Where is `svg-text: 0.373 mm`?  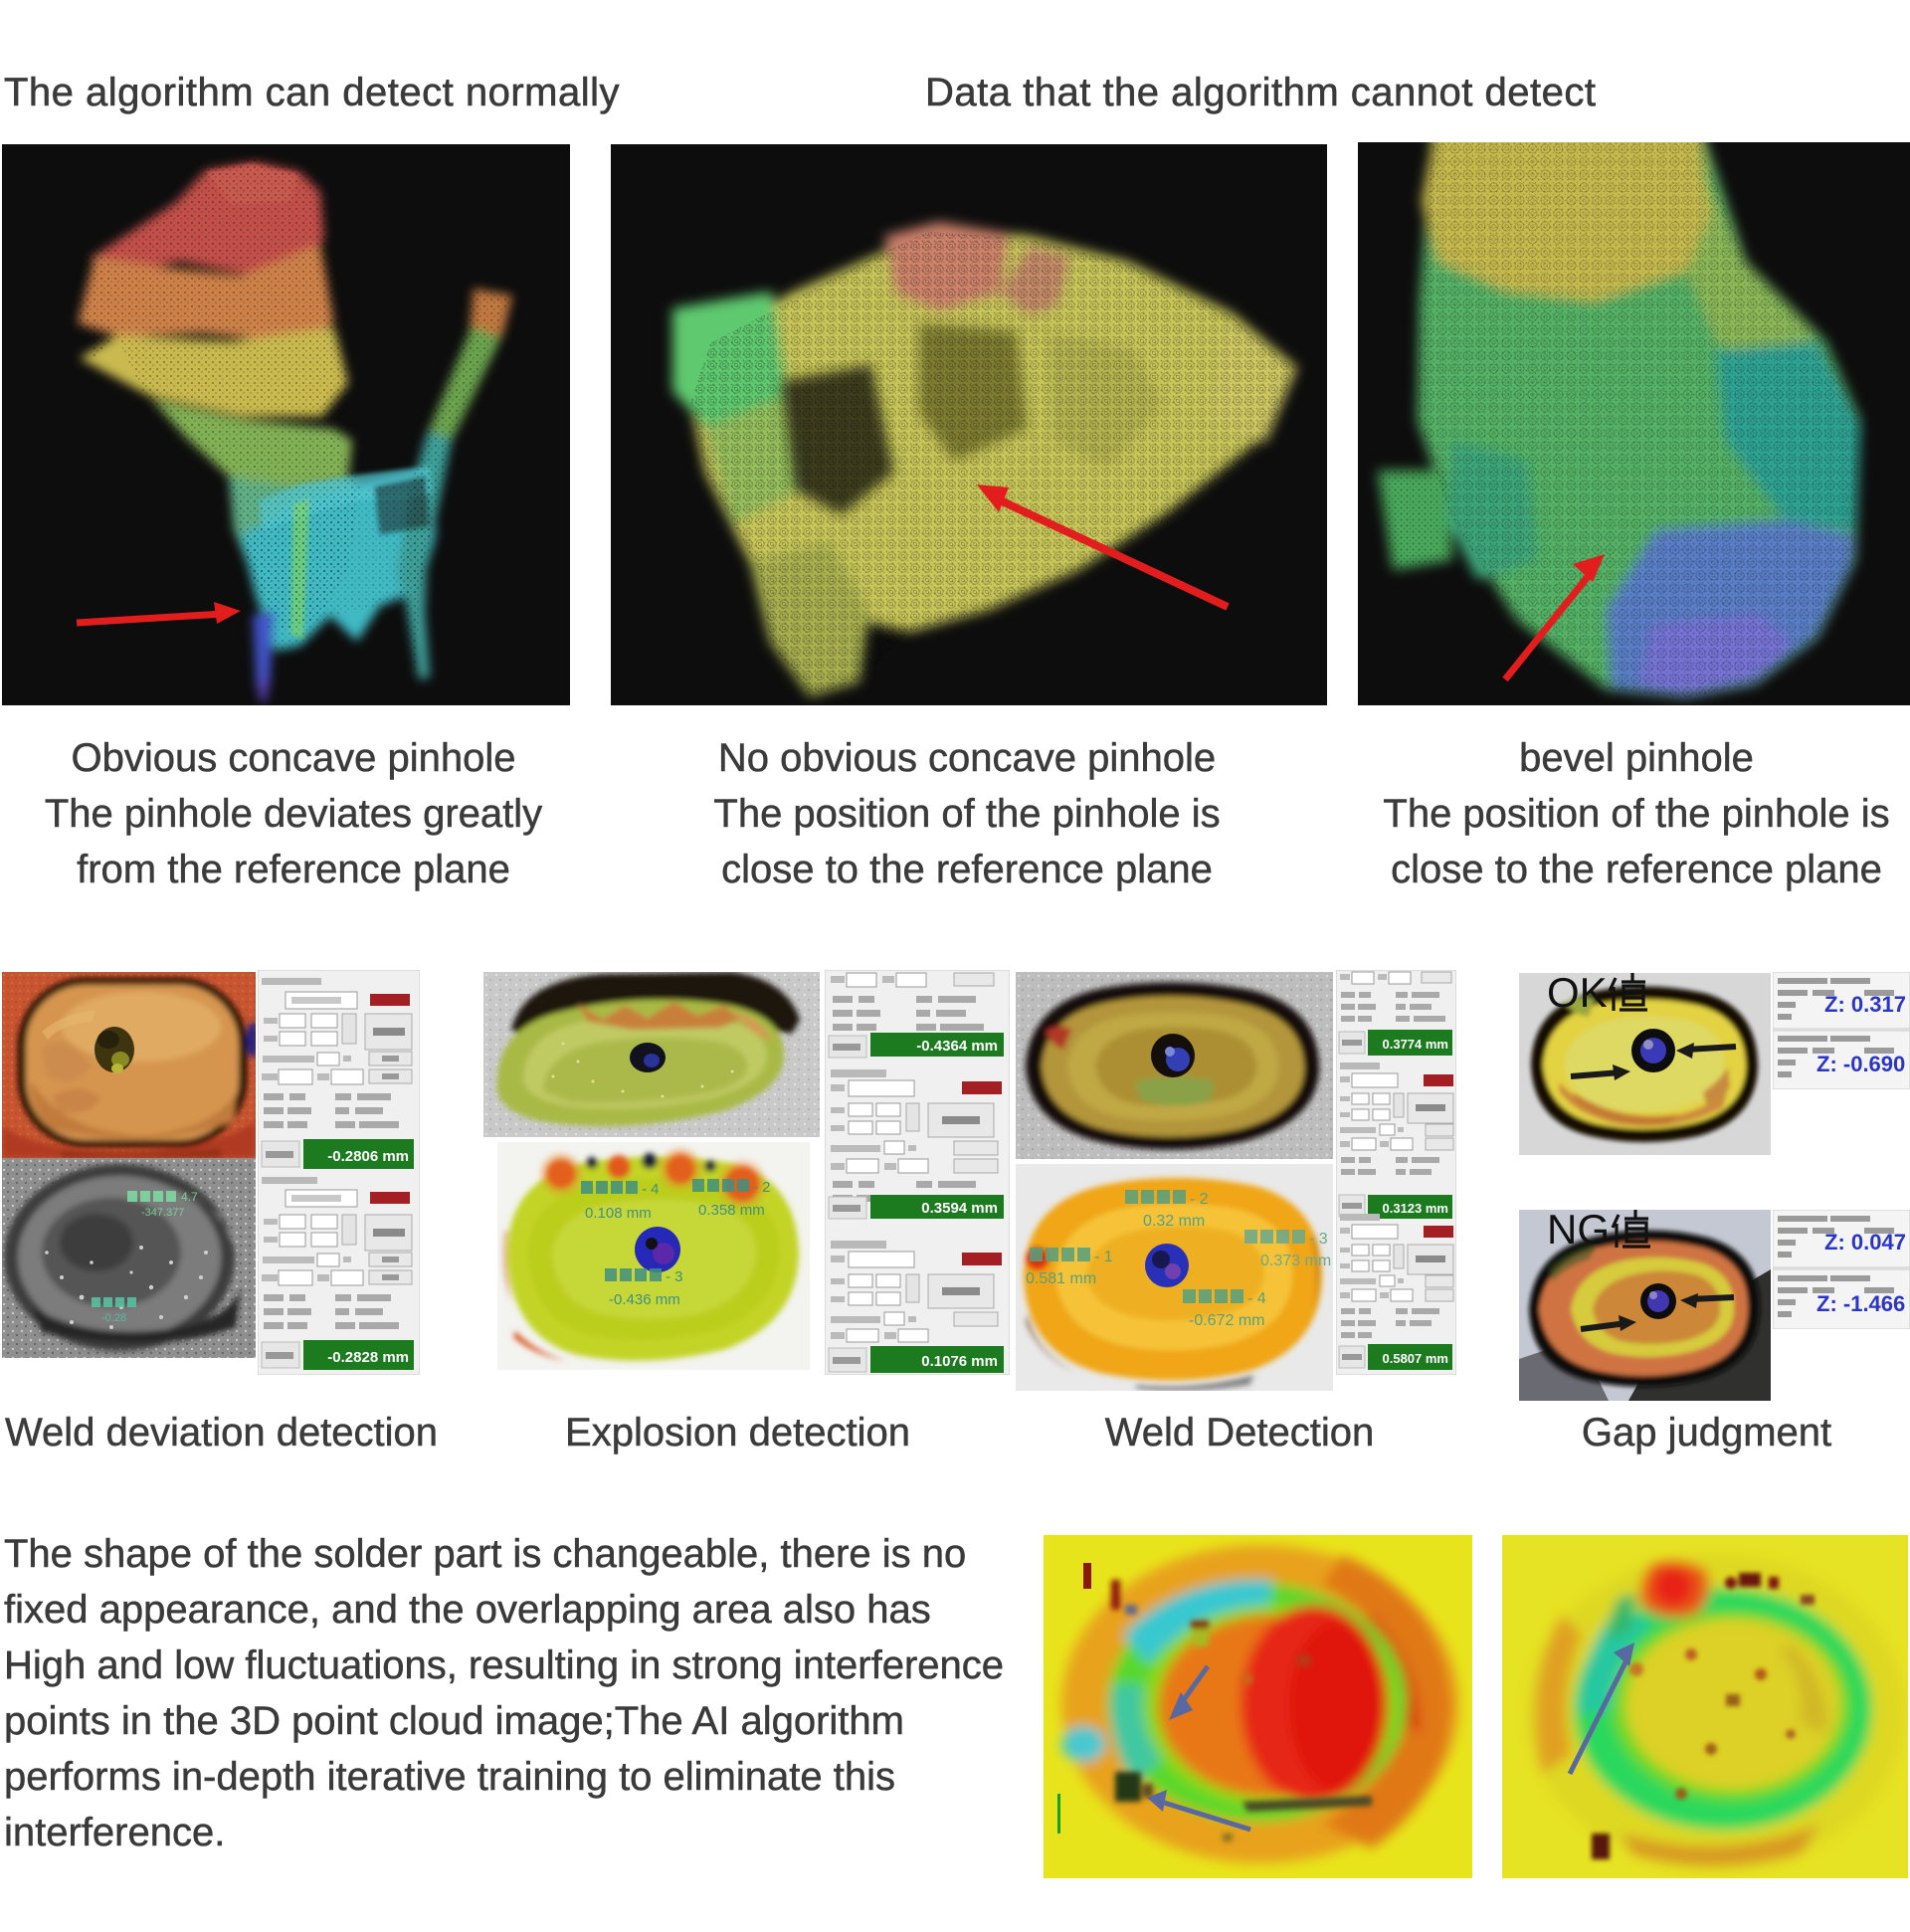
svg-text: 0.373 mm is located at coordinates (1295, 1261).